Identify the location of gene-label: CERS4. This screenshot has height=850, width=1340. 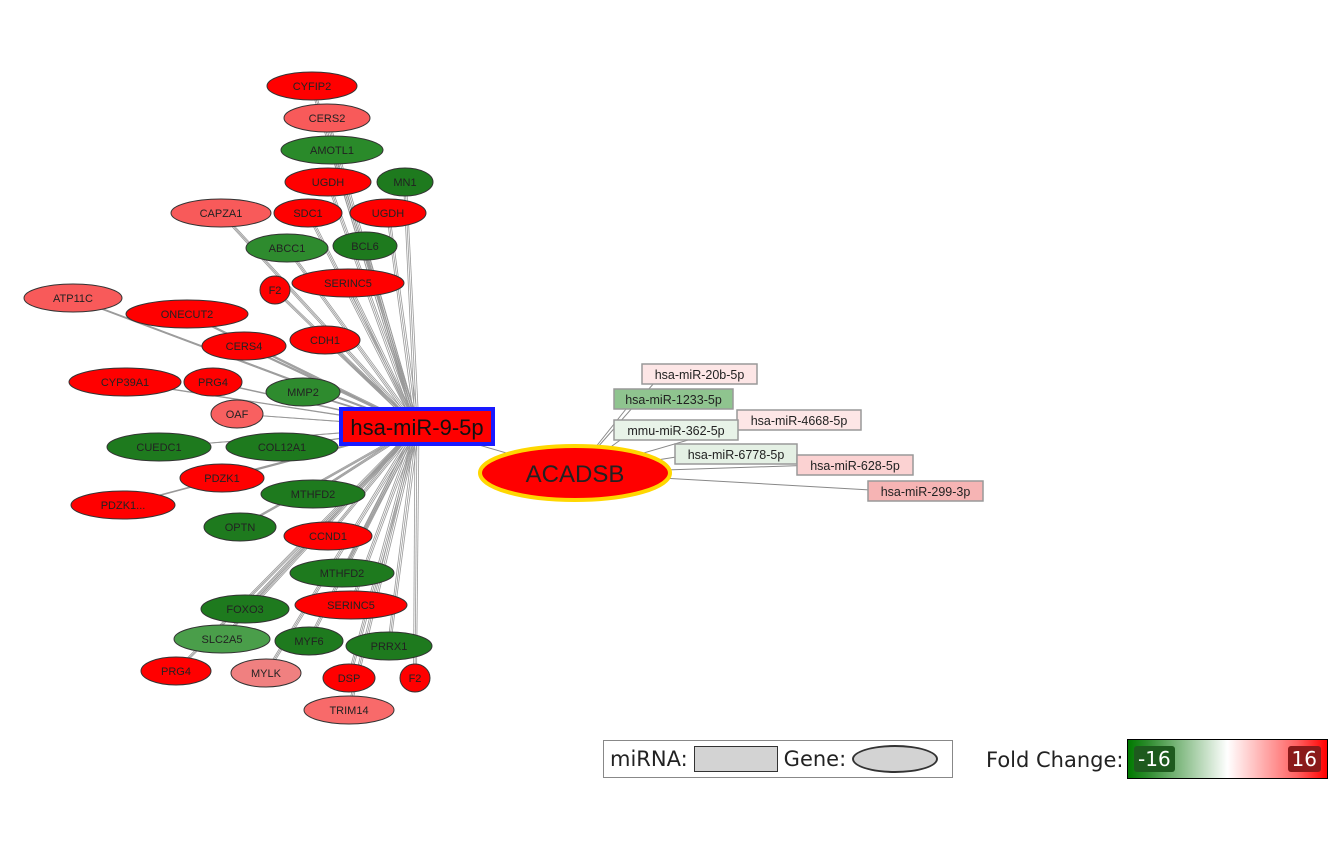
(244, 347).